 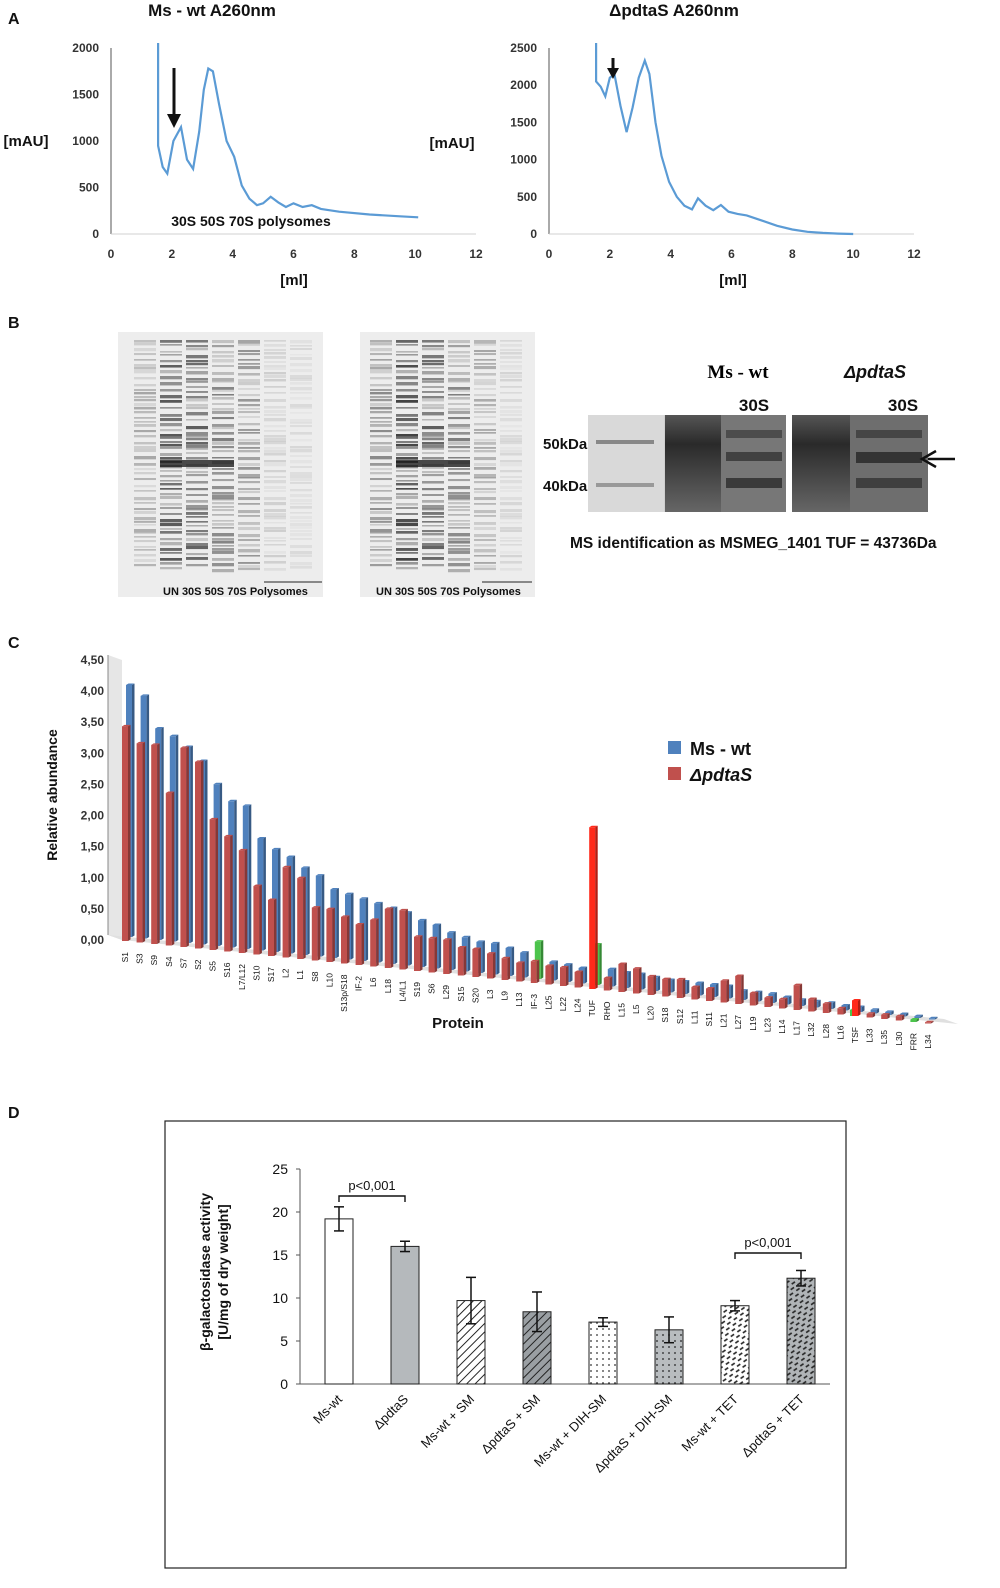 What do you see at coordinates (933, 1018) in the screenshot?
I see `bar-ms-wt` at bounding box center [933, 1018].